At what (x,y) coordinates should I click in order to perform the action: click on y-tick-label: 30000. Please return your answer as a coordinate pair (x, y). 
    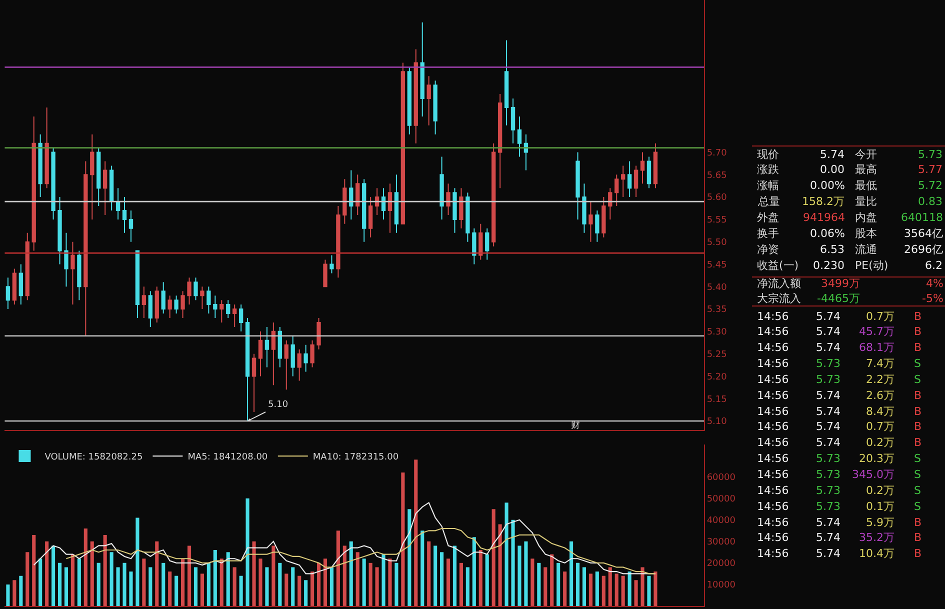
    Looking at the image, I should click on (721, 543).